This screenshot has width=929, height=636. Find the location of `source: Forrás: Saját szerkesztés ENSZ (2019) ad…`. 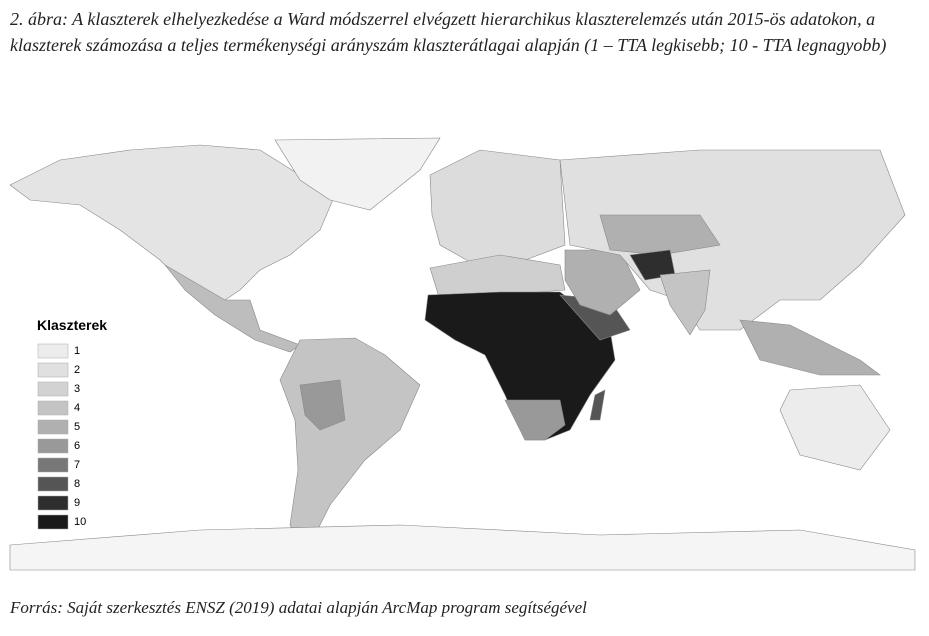

source: Forrás: Saját szerkesztés ENSZ (2019) ad… is located at coordinates (298, 607).